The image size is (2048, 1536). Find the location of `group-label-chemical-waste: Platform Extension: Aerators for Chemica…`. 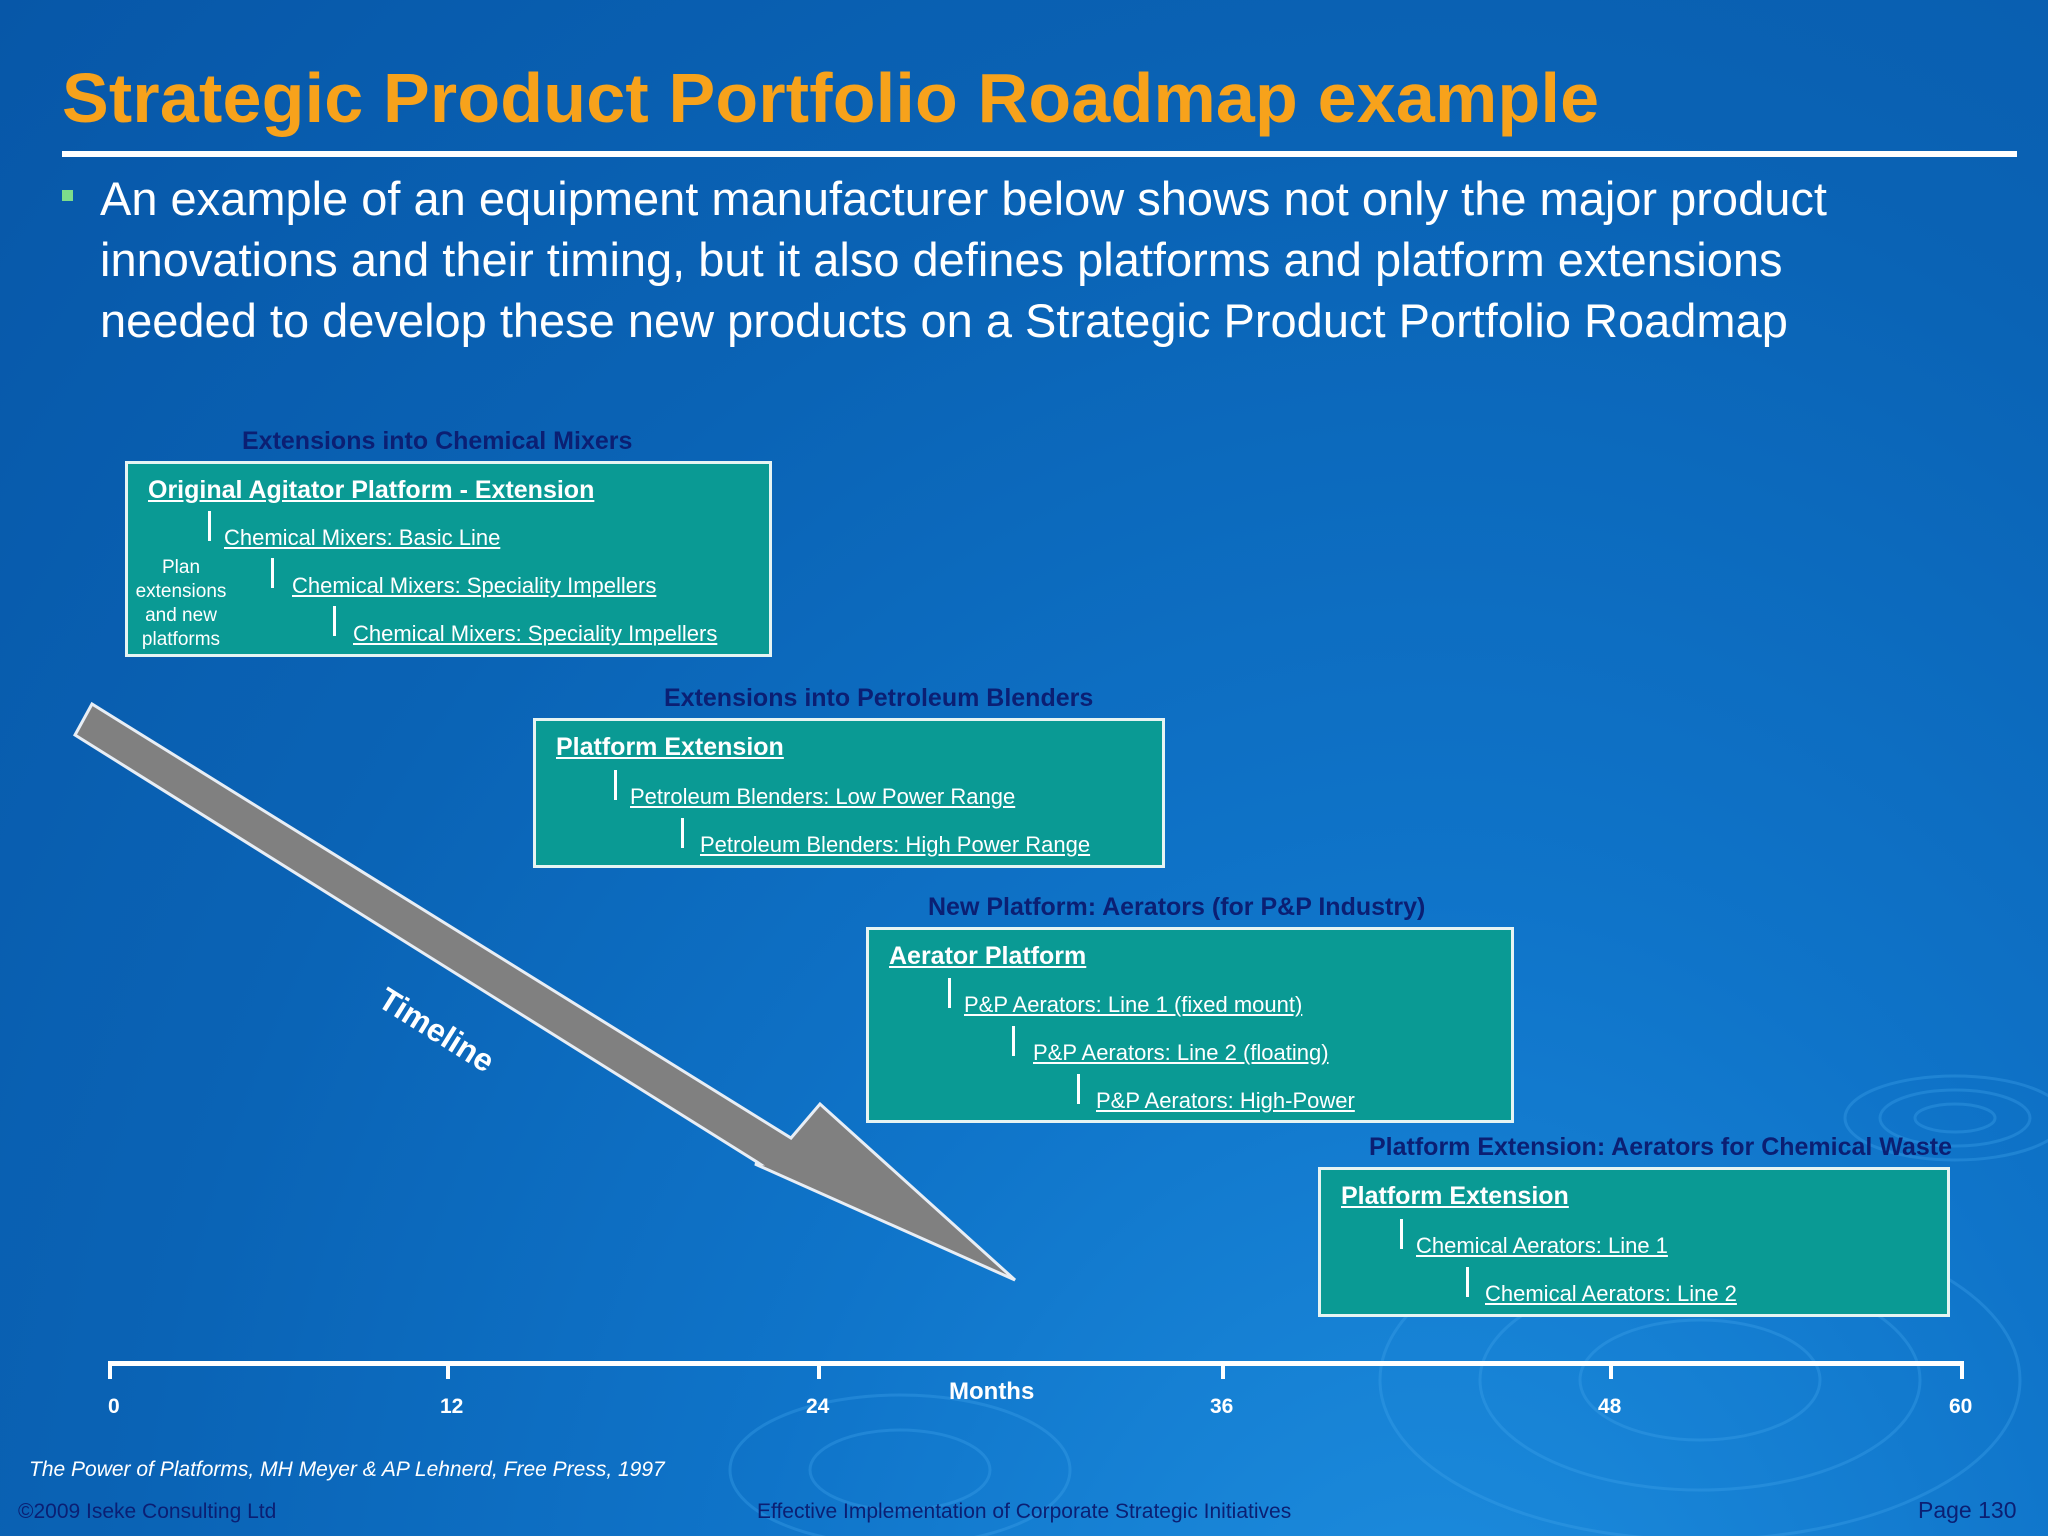

group-label-chemical-waste: Platform Extension: Aerators for Chemica… is located at coordinates (1661, 1147).